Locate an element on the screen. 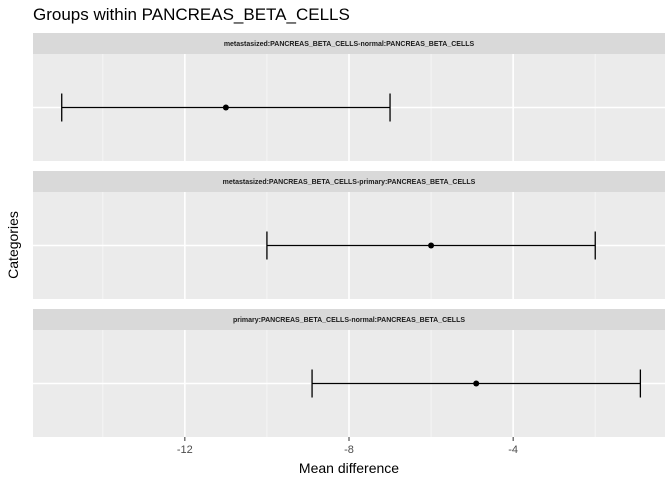  chart-title: Groups within PANCREAS_BETA_CELLS is located at coordinates (191, 14).